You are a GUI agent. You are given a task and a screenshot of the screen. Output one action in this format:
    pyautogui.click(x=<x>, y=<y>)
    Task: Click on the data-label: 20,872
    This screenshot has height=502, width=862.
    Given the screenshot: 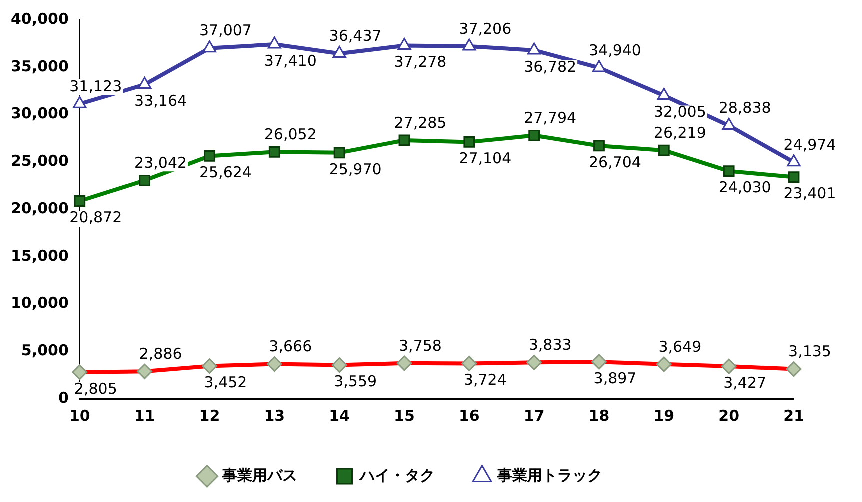 What is the action you would take?
    pyautogui.click(x=96, y=217)
    